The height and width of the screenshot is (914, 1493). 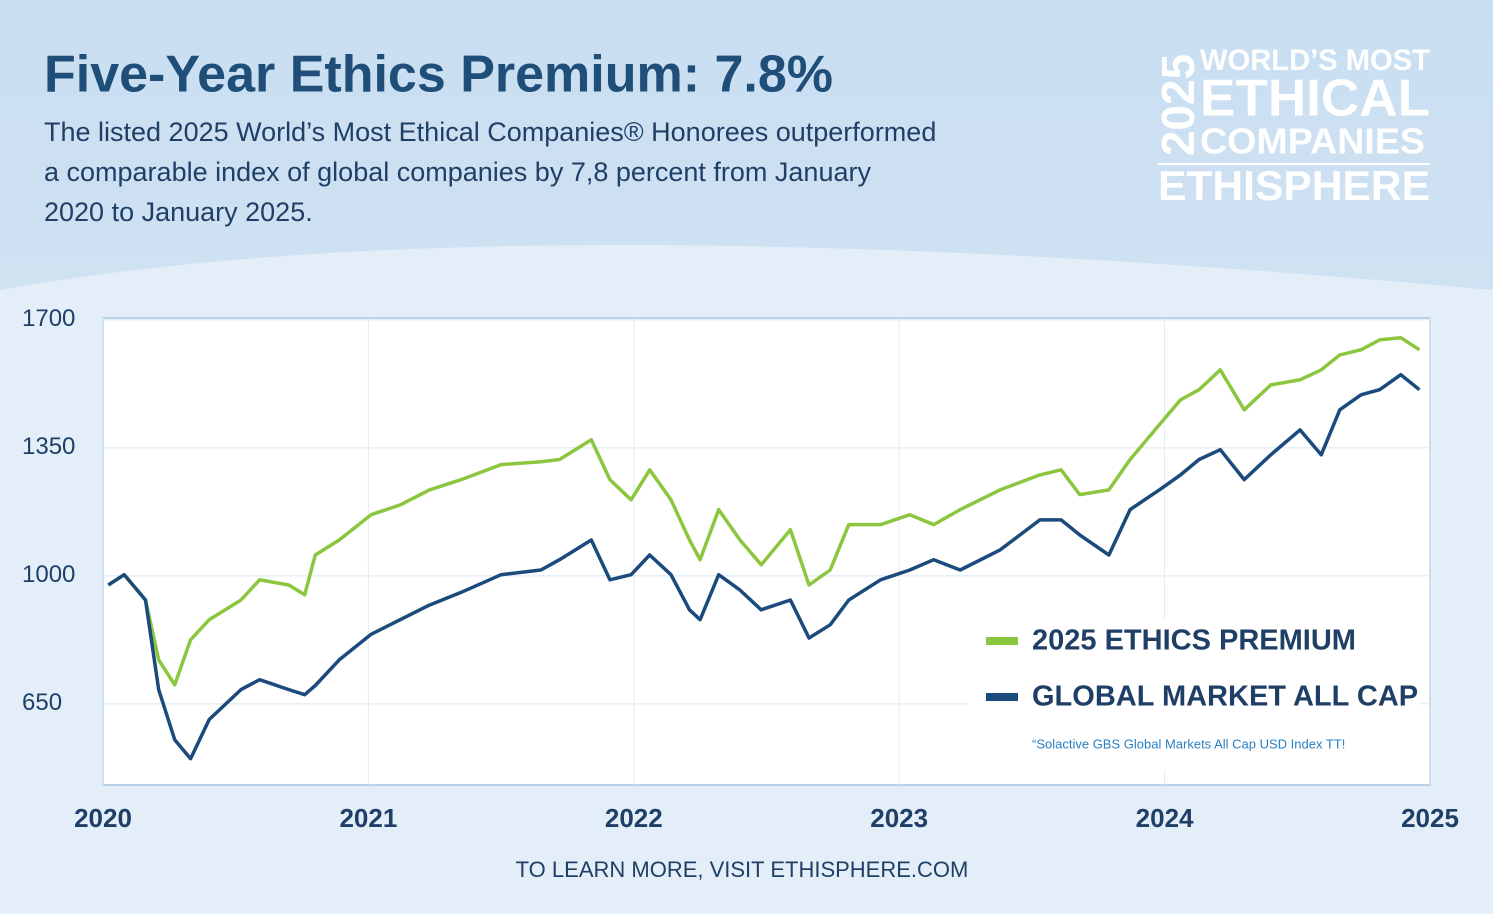 What do you see at coordinates (634, 818) in the screenshot?
I see `x-tick-label: 2022` at bounding box center [634, 818].